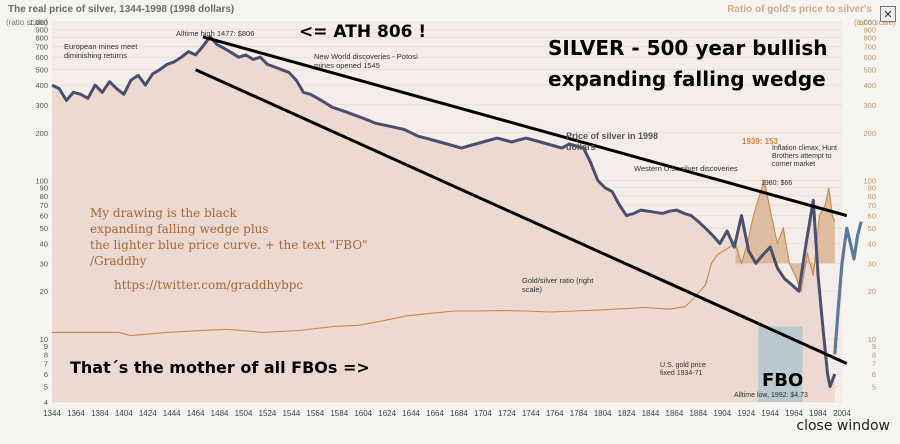 The image size is (900, 444). Describe the element at coordinates (41, 85) in the screenshot. I see `left-tick-label: 400` at that location.